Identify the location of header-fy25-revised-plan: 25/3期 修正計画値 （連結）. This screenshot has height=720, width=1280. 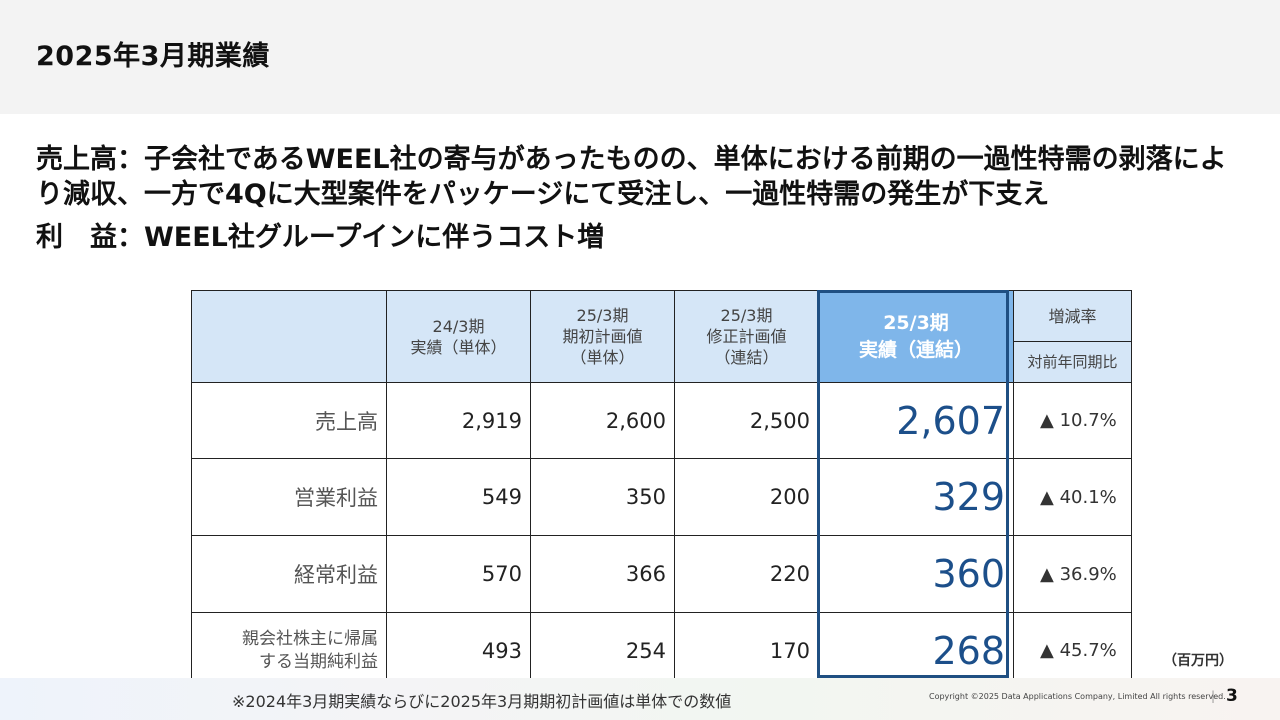
(746, 336).